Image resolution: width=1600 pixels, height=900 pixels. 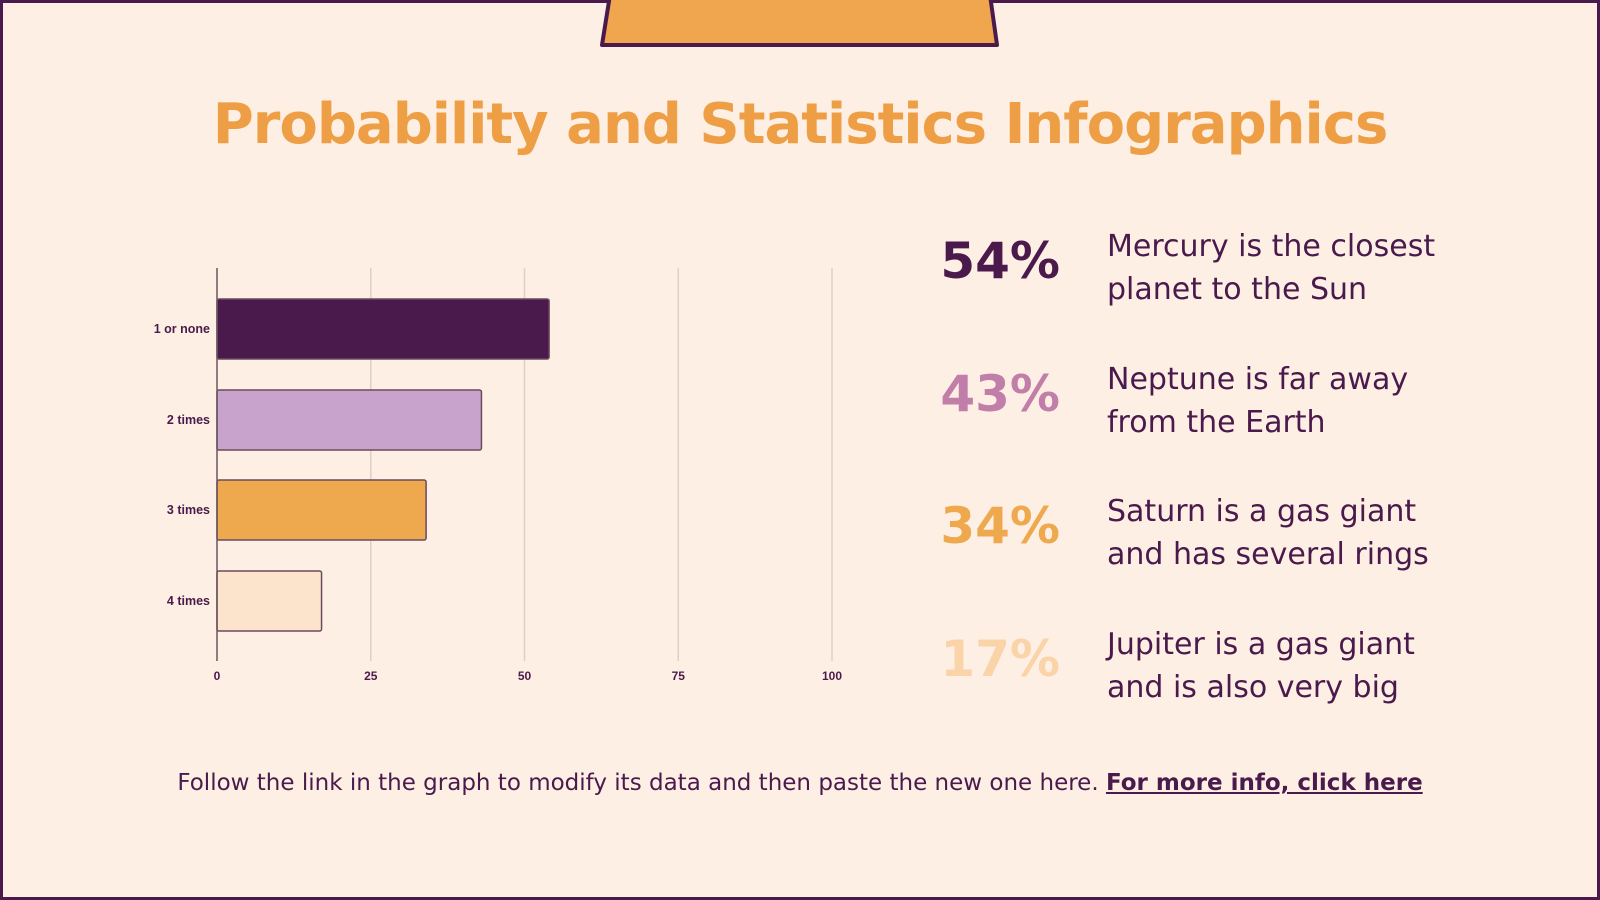 What do you see at coordinates (1271, 268) in the screenshot?
I see `stat-description: Mercury is the closest planet to the Sun` at bounding box center [1271, 268].